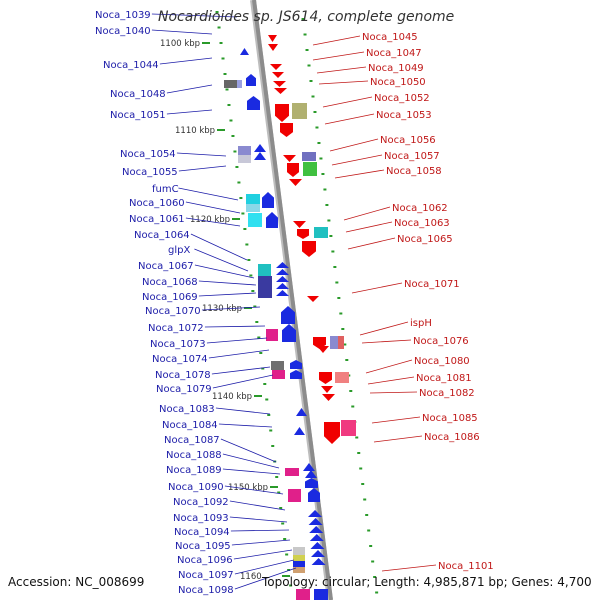 The image size is (600, 600). Describe the element at coordinates (414, 171) in the screenshot. I see `gene-label-right: Noca_1058` at that location.